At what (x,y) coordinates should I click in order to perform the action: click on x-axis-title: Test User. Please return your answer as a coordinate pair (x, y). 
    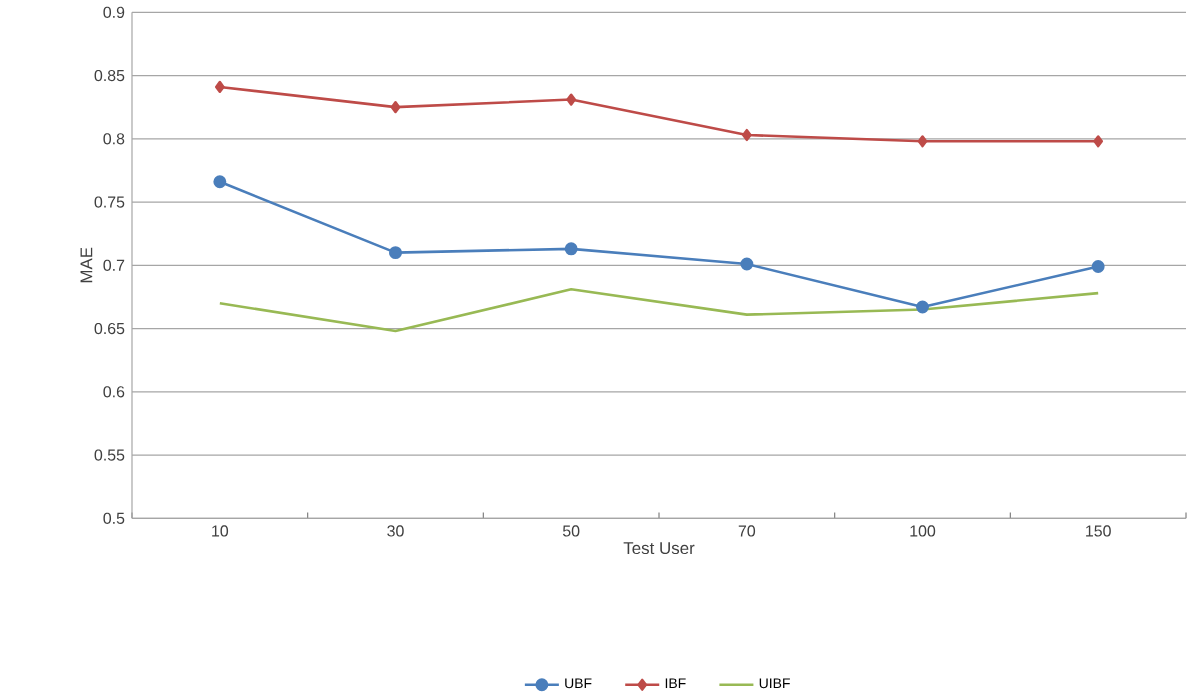
    Looking at the image, I should click on (659, 548).